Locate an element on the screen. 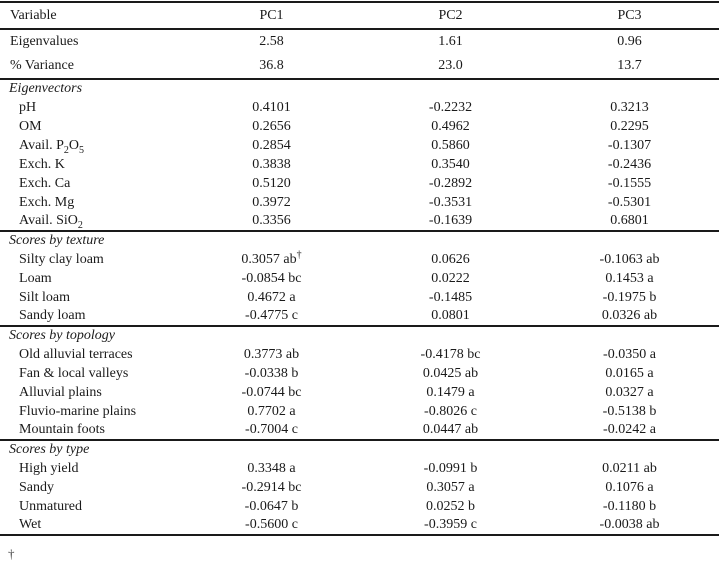 The height and width of the screenshot is (562, 720). table-row: Sandy loam -0.4775 c 0.0801 0.0326 ab is located at coordinates (359, 316).